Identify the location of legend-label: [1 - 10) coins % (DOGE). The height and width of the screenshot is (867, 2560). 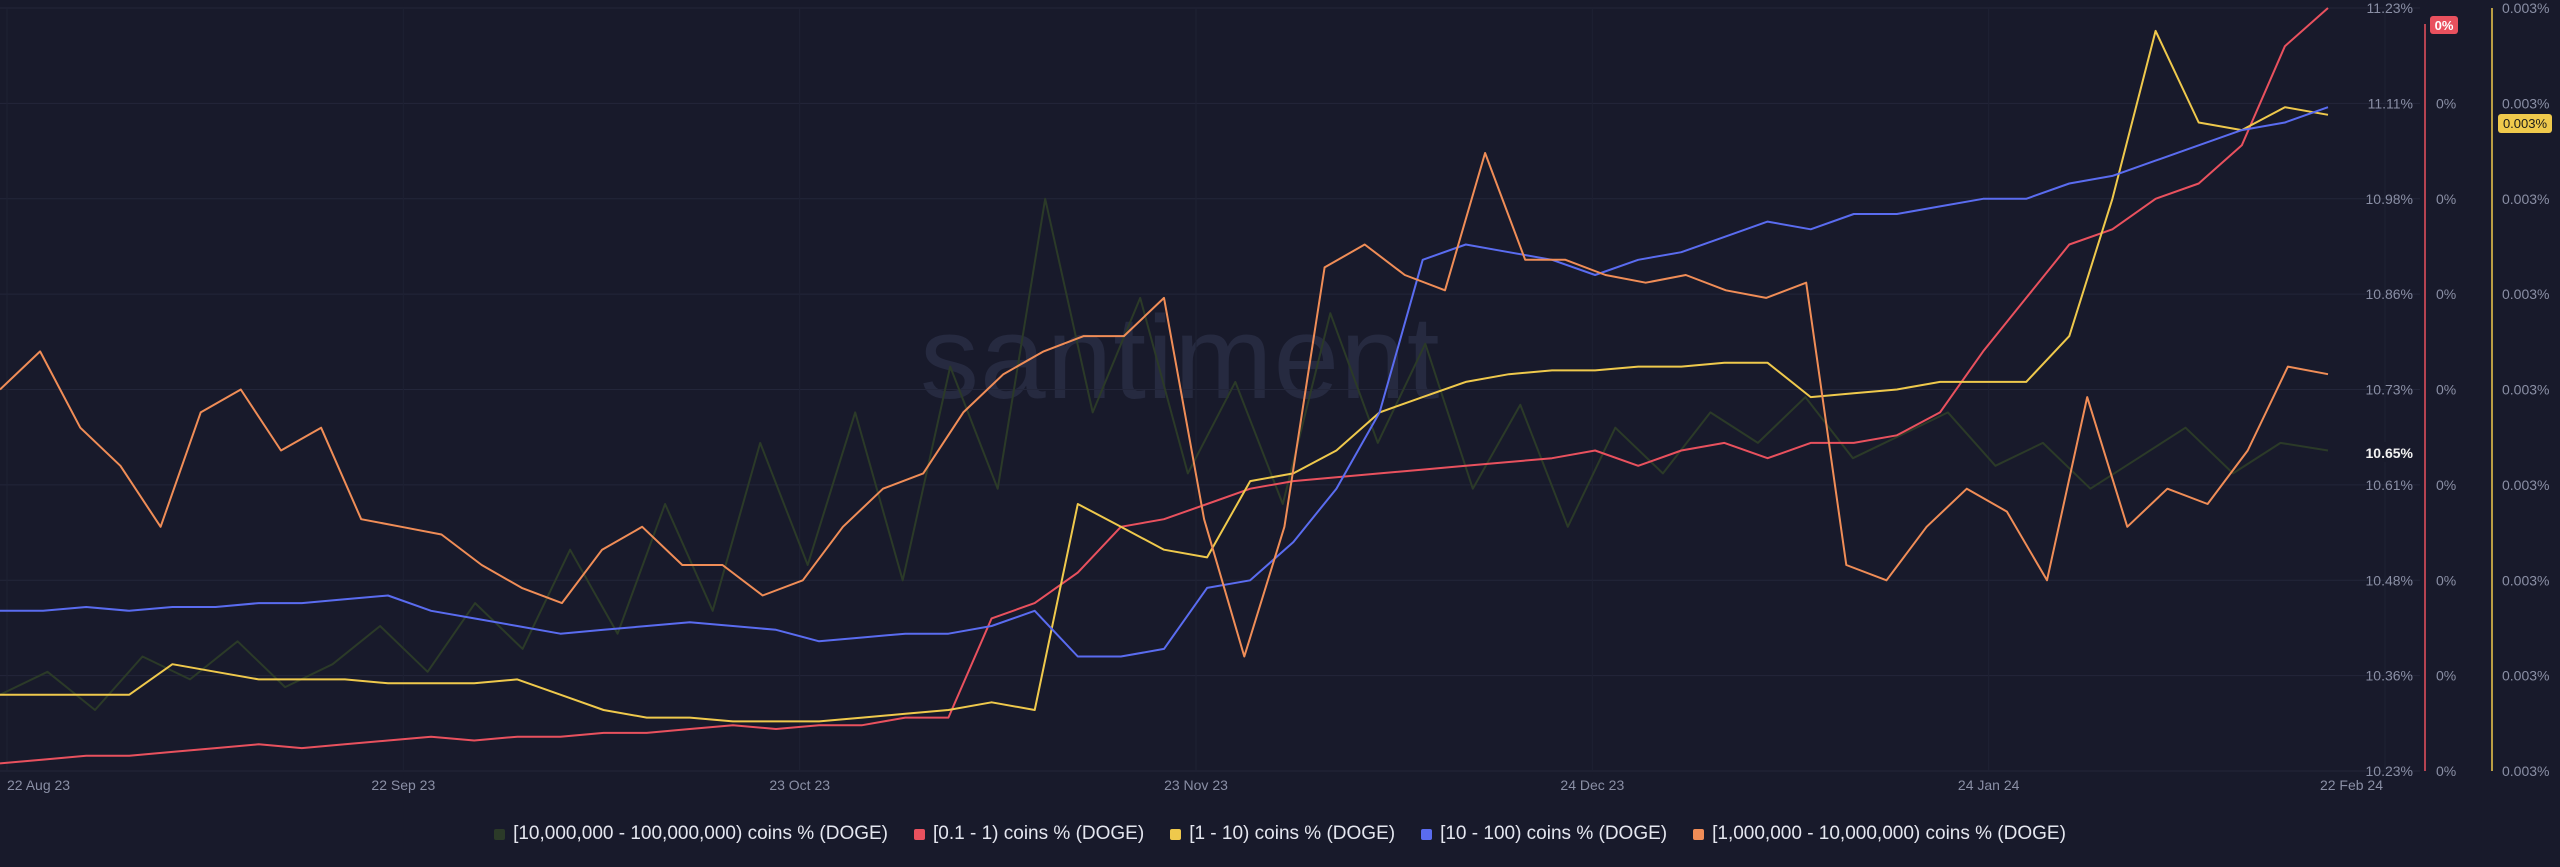
(1292, 833).